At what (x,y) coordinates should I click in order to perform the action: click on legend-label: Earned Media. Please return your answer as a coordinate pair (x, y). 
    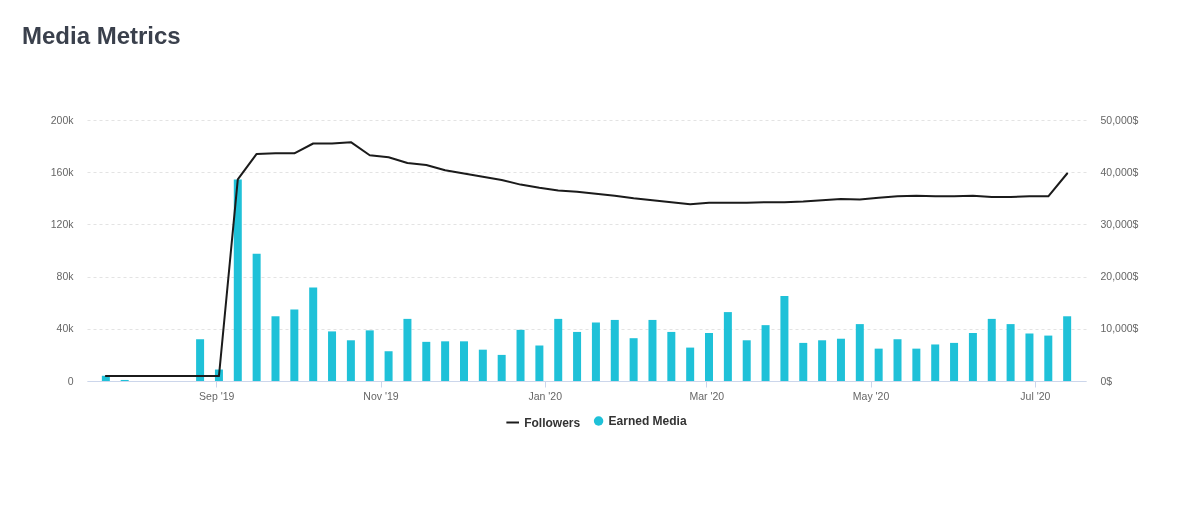
    Looking at the image, I should click on (647, 421).